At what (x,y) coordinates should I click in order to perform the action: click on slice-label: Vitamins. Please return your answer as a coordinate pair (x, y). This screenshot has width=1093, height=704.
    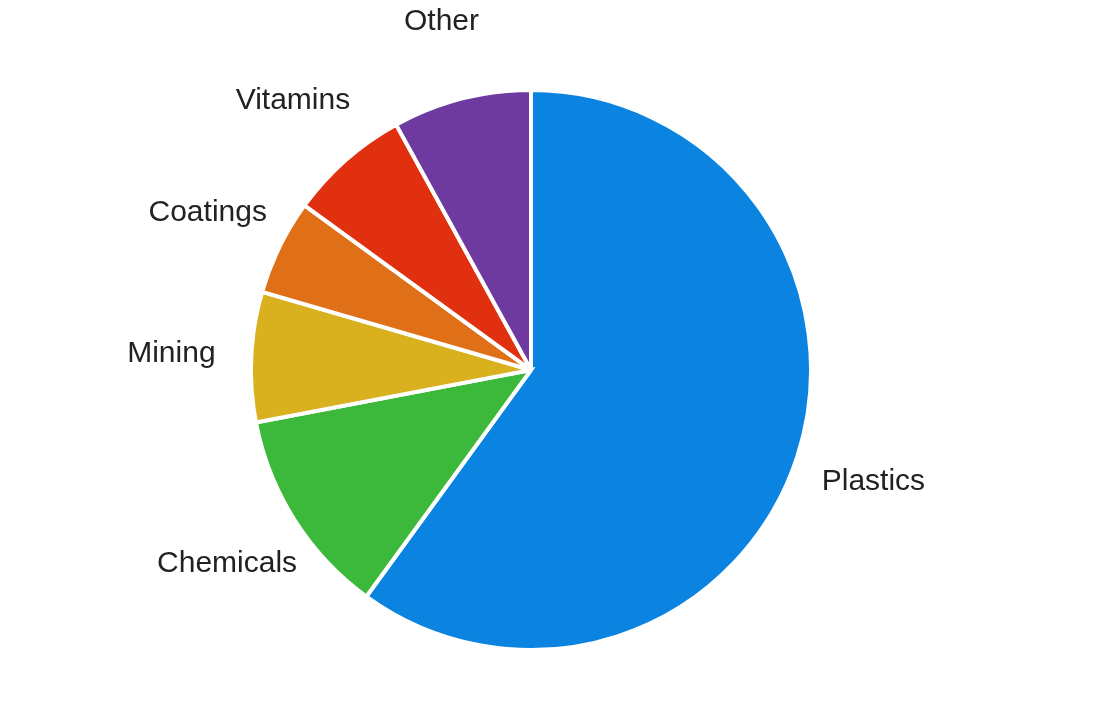
    Looking at the image, I should click on (293, 98).